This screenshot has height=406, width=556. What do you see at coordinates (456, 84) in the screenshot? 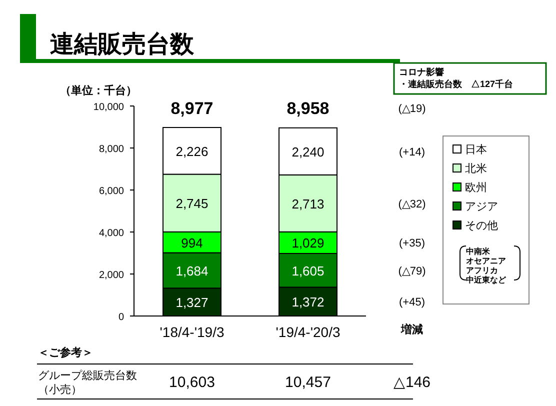
I see `text: ・連結販売台数 △127千台` at bounding box center [456, 84].